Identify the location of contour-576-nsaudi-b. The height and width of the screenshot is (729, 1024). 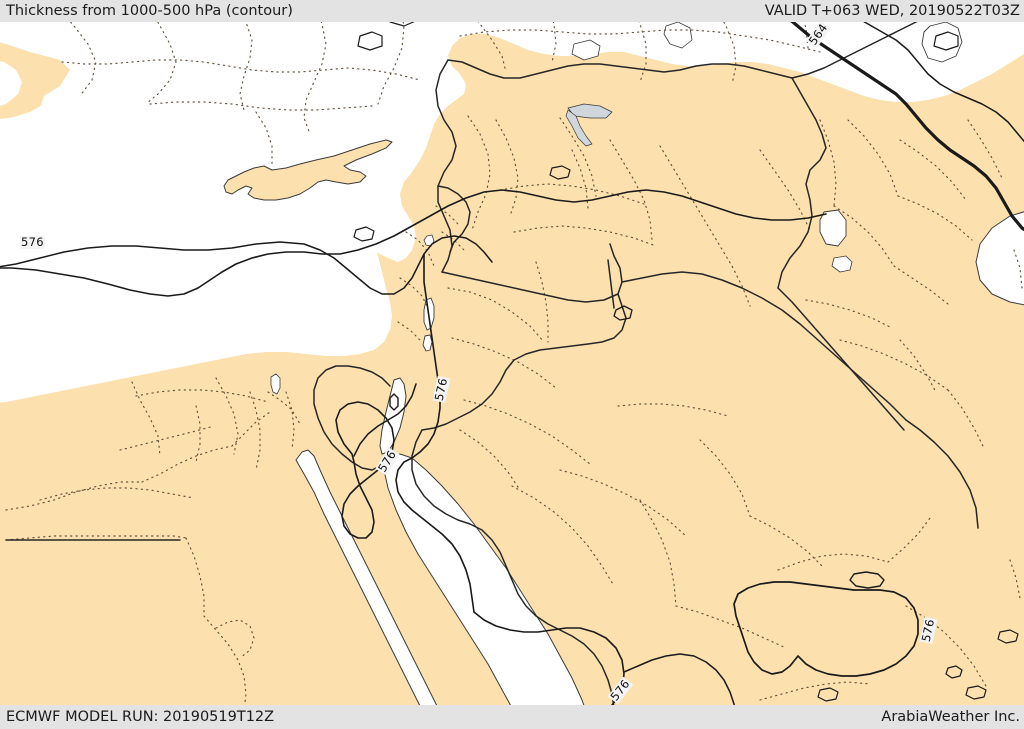
(680, 691).